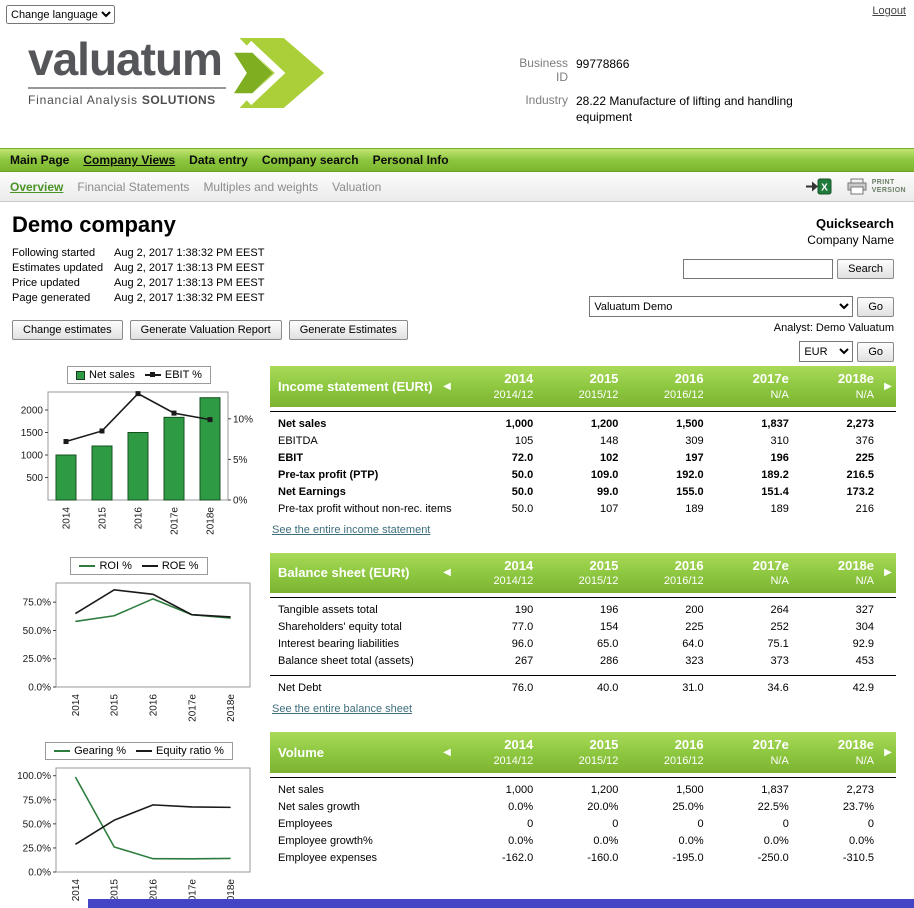  What do you see at coordinates (854, 223) in the screenshot?
I see `quicksearch-title: Quicksearch` at bounding box center [854, 223].